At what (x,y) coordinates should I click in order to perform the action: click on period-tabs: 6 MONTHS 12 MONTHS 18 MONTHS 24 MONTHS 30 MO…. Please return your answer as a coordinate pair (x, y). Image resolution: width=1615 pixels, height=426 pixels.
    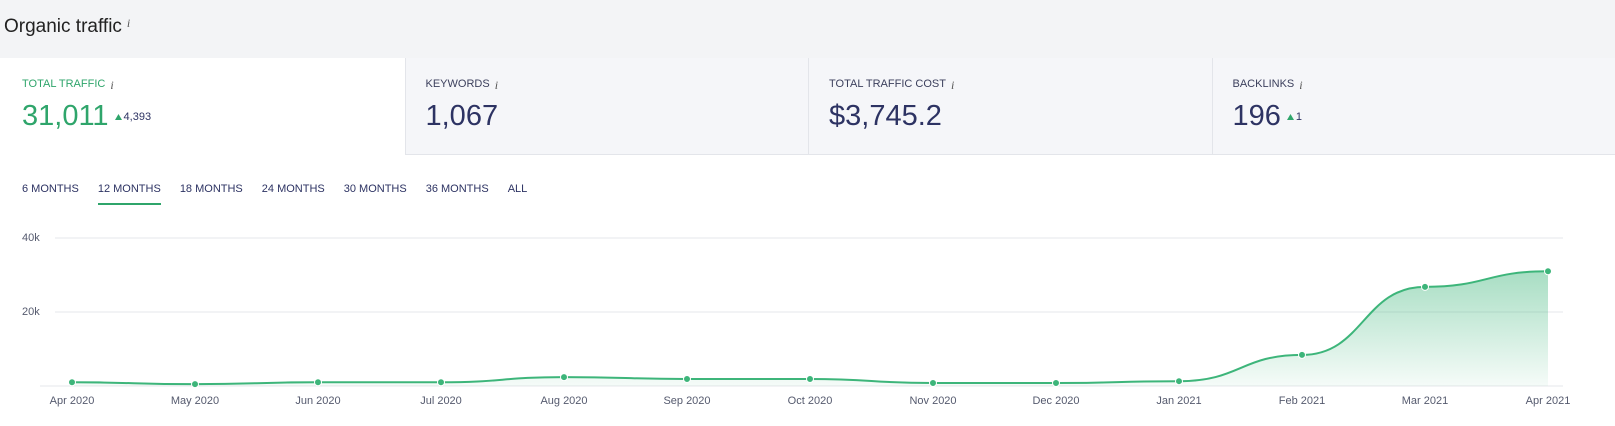
    Looking at the image, I should click on (284, 194).